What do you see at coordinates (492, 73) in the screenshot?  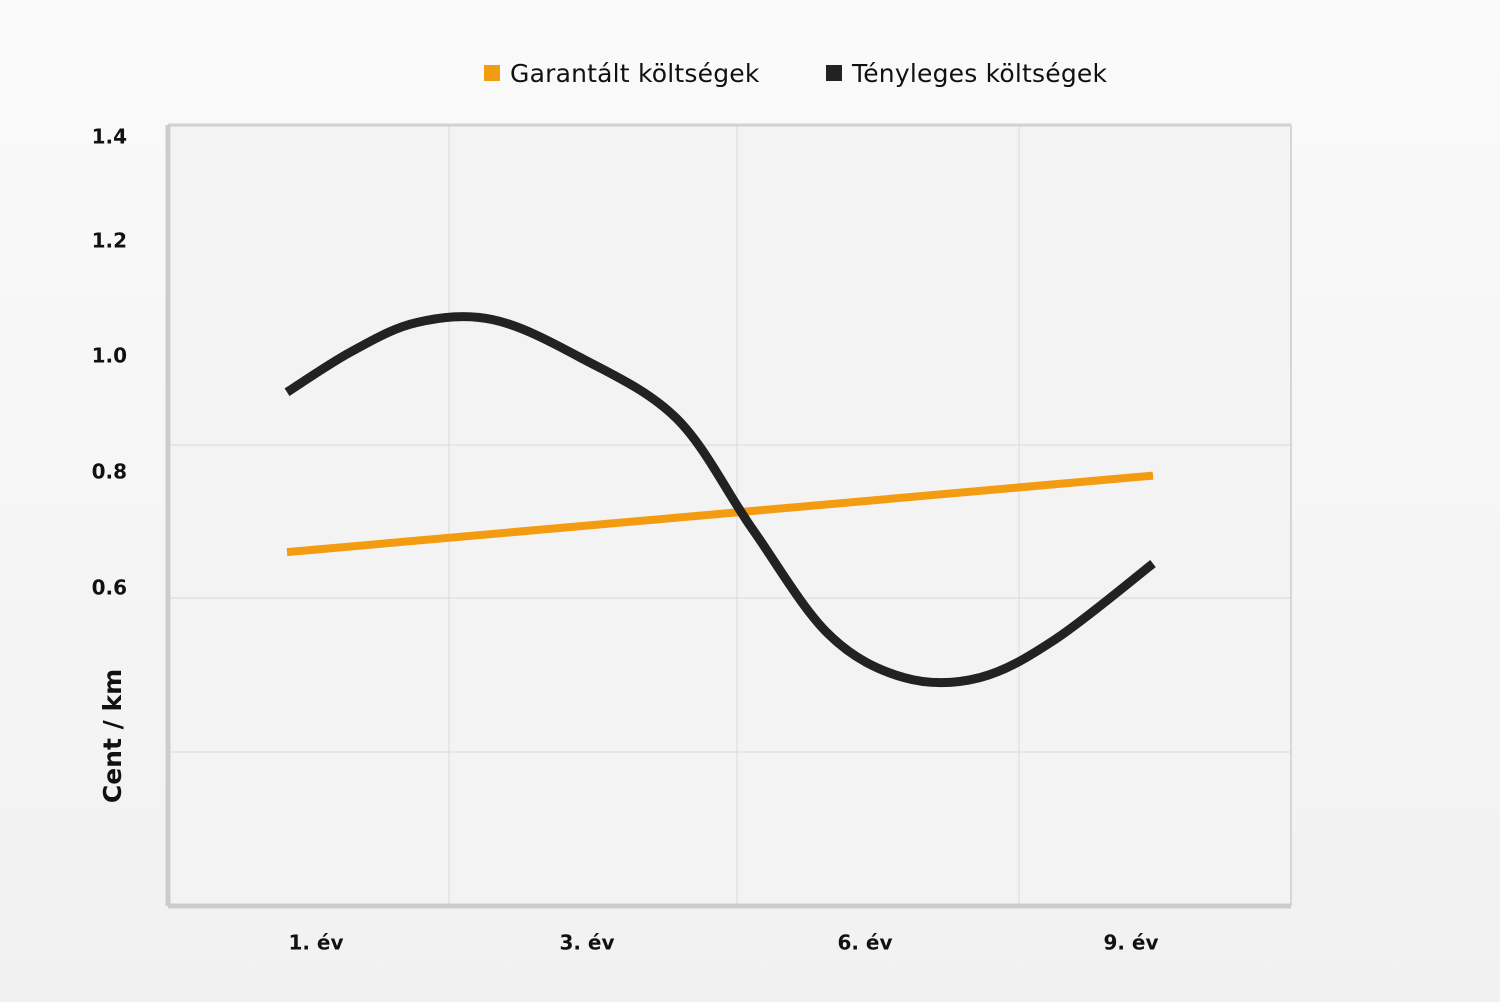 I see `legend-swatch-guaranteed` at bounding box center [492, 73].